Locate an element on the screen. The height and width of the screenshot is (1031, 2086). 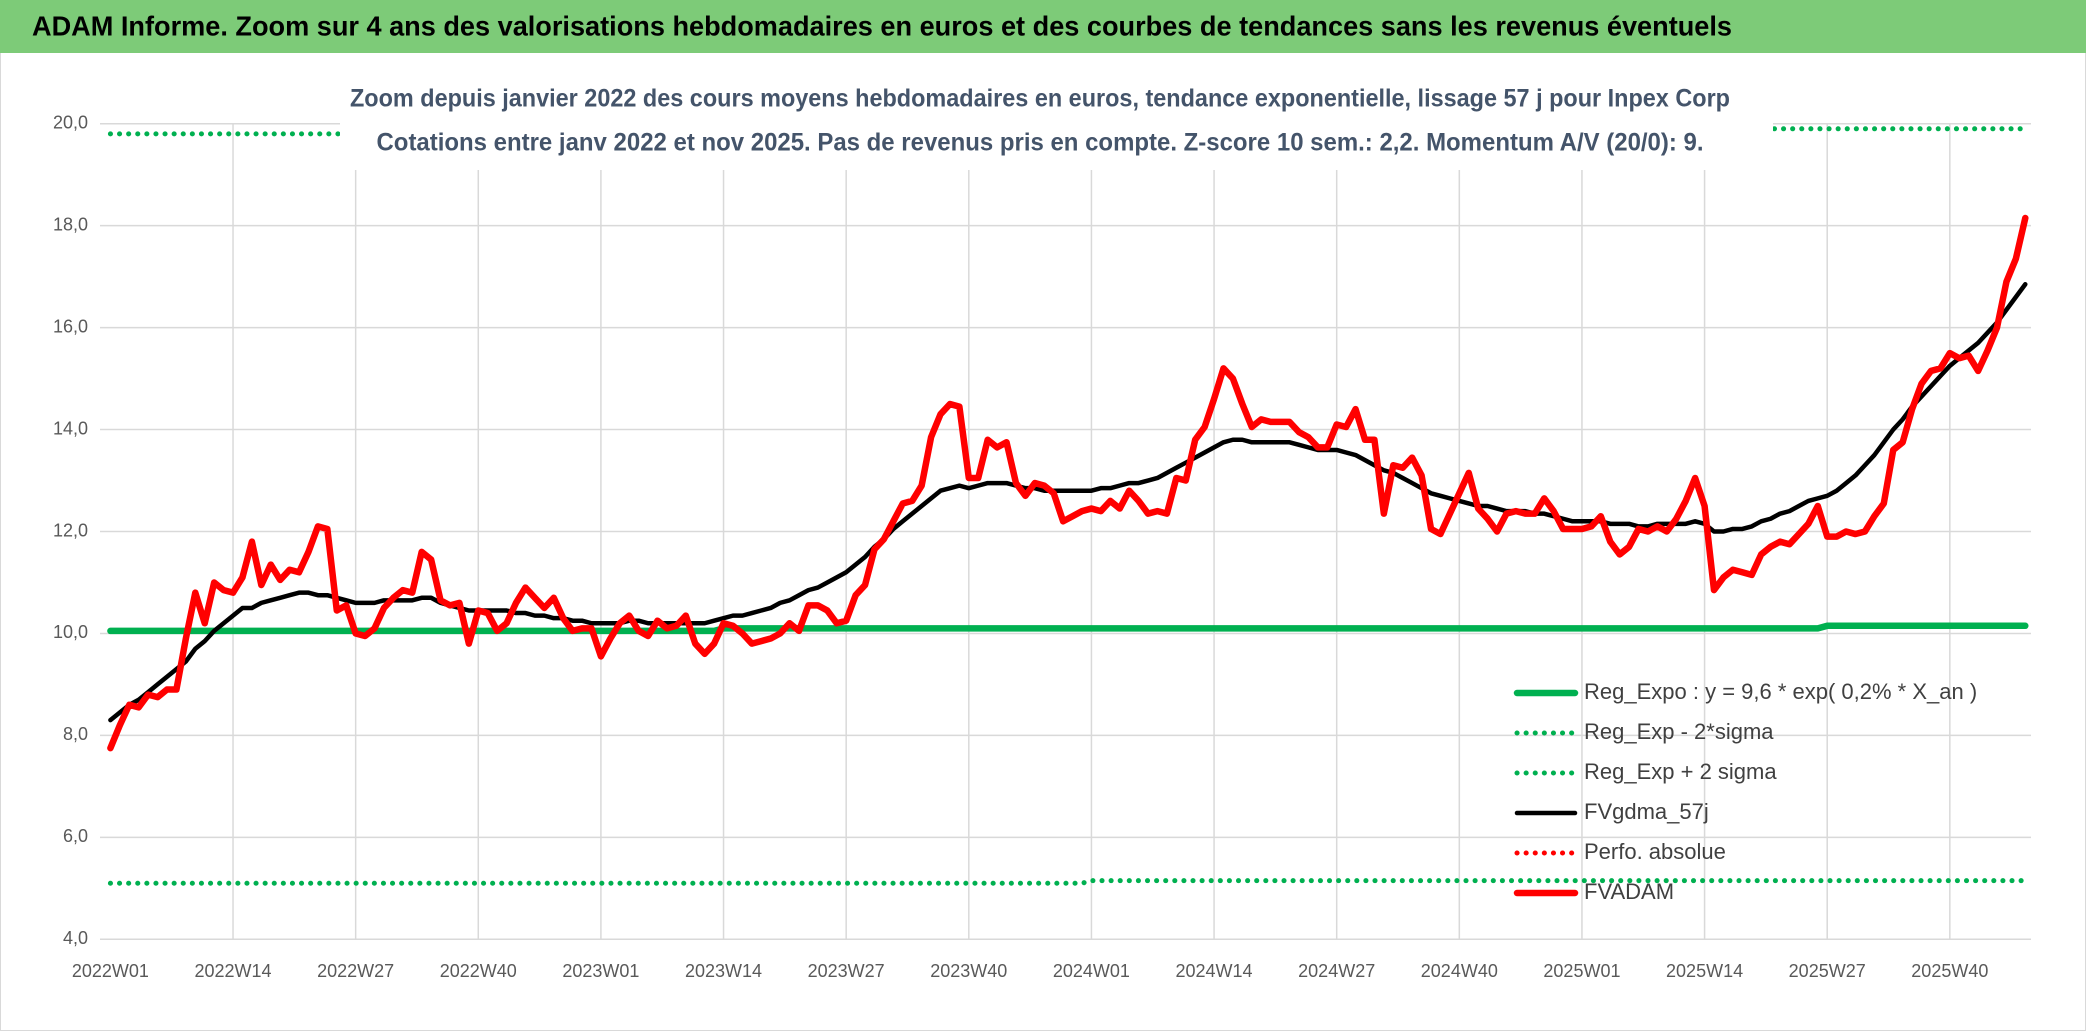
y-tick-label: 6,0 is located at coordinates (75, 836).